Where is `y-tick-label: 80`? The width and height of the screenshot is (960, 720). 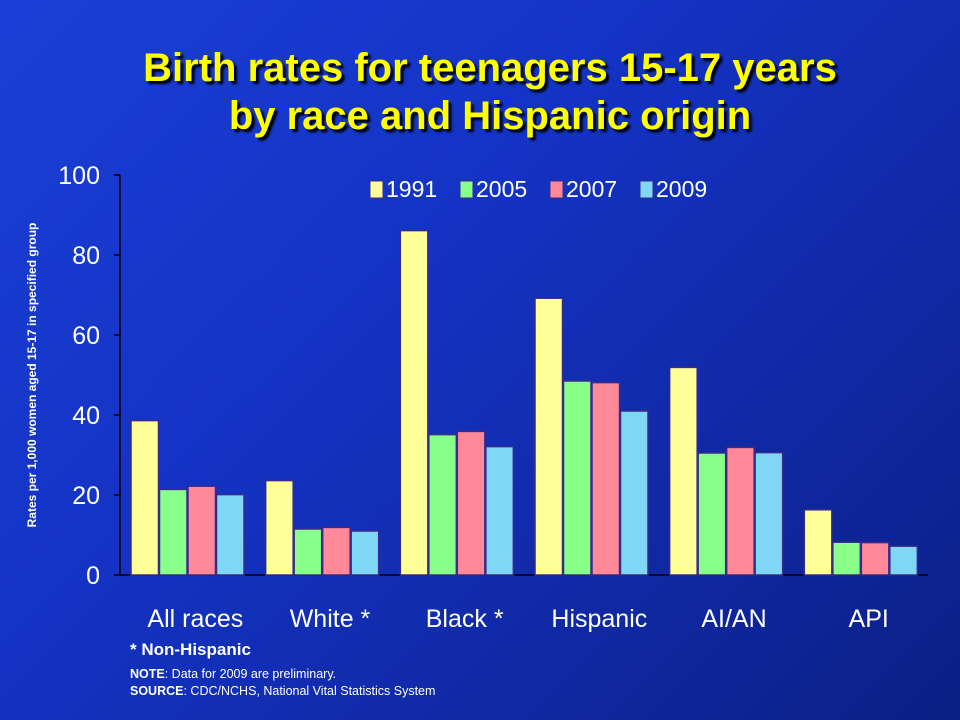
y-tick-label: 80 is located at coordinates (86, 256).